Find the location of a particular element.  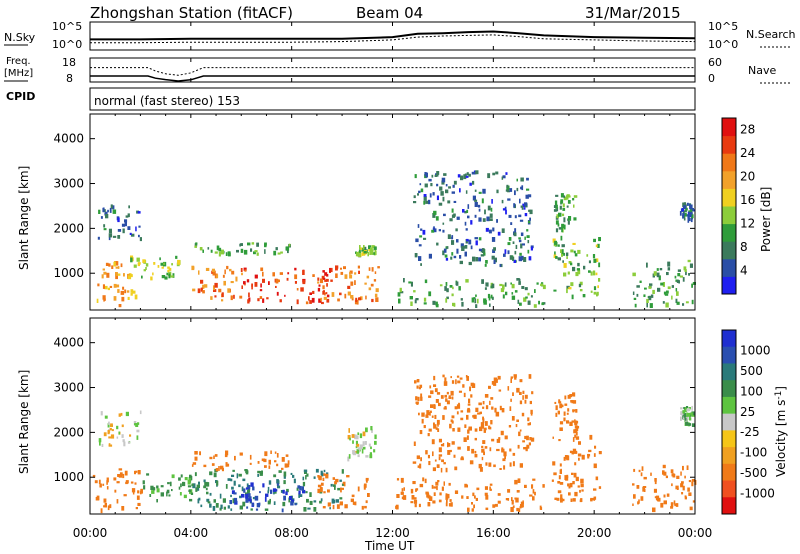

power-colorbar-swatch is located at coordinates (729, 215).